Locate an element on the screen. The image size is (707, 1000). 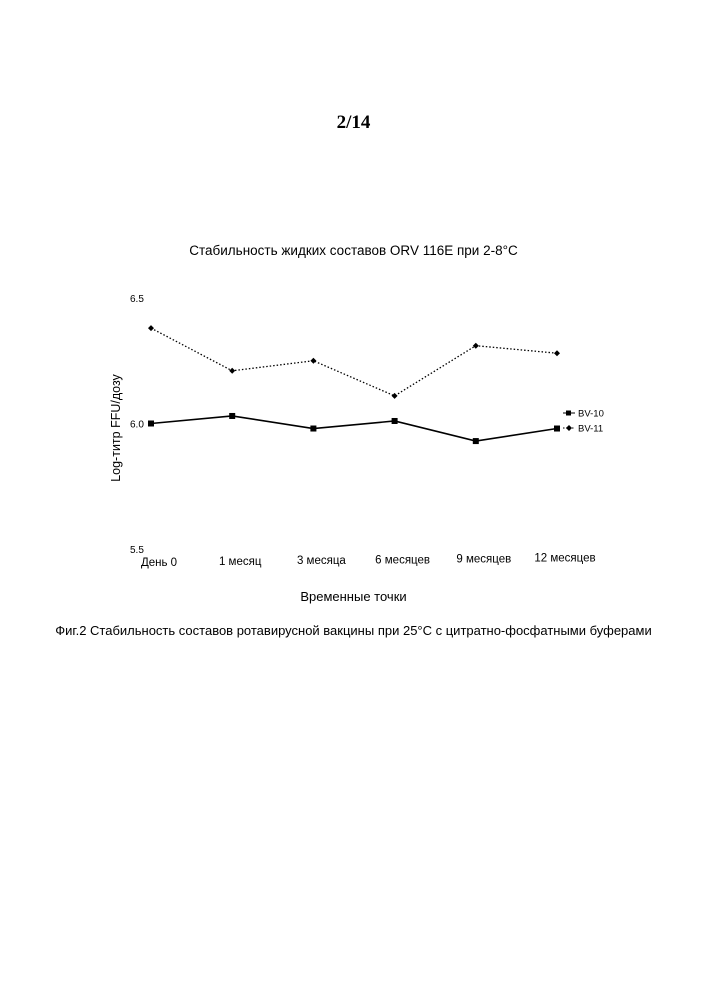
y-tick-label-2: 6.5 is located at coordinates (137, 299).